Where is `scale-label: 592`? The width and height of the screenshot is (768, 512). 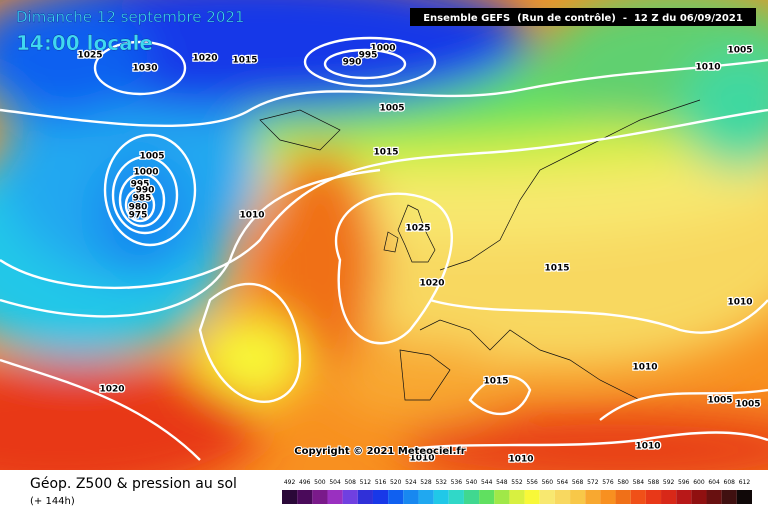 scale-label: 592 is located at coordinates (669, 482).